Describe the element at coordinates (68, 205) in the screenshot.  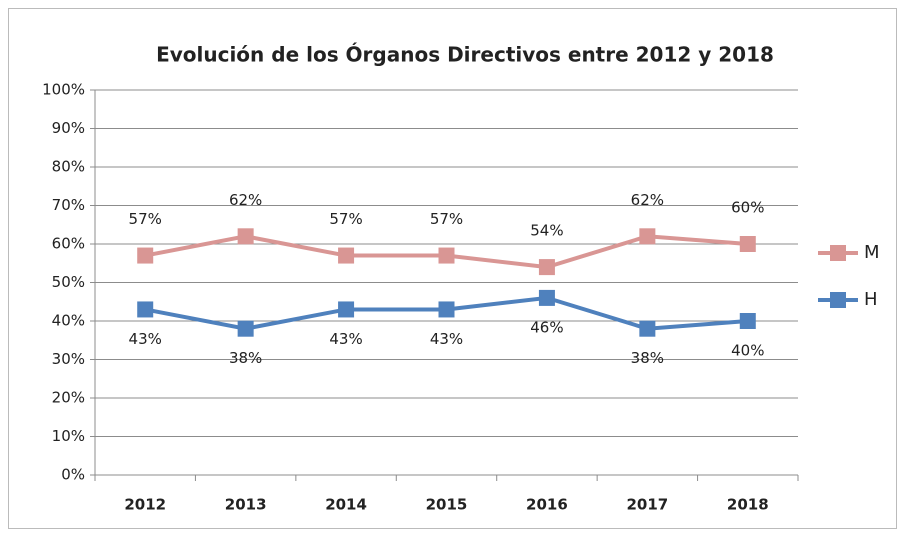
I see `y-tick-label: 70%` at that location.